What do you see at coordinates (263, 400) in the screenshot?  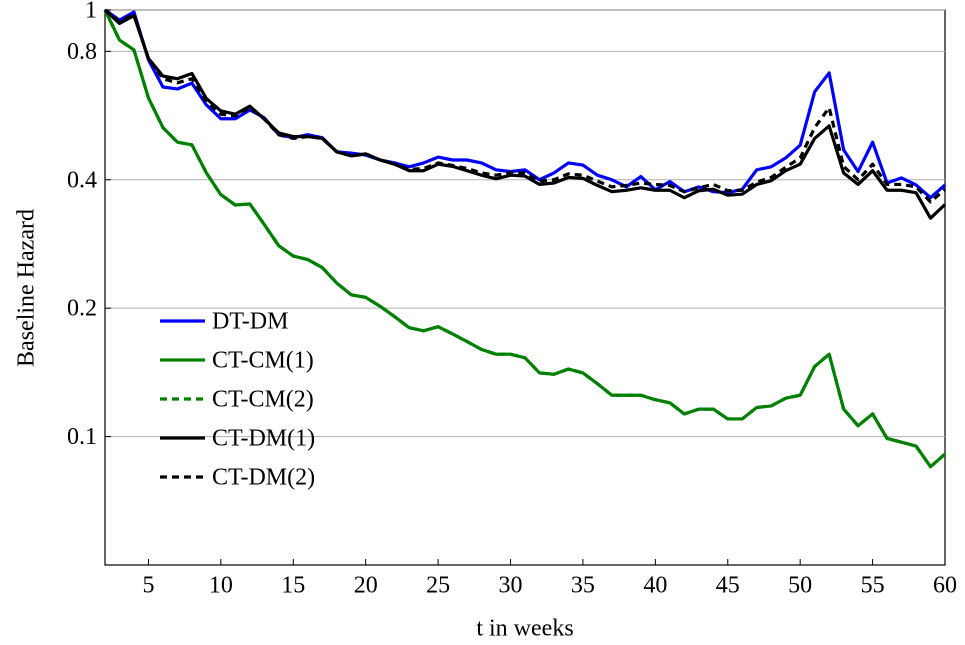 I see `legend-label: CT-CM(2)` at bounding box center [263, 400].